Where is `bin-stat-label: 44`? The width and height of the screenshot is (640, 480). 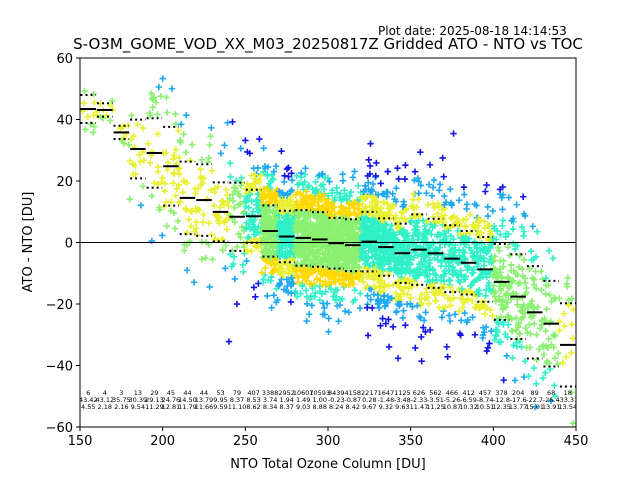 bin-stat-label: 44 is located at coordinates (187, 393).